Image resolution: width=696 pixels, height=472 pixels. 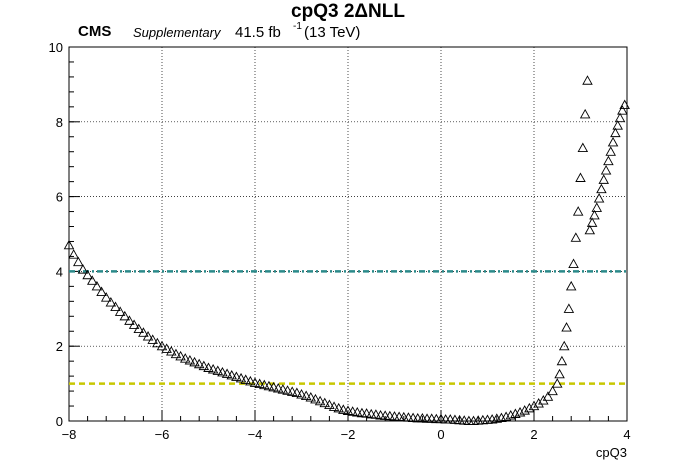 I want to click on x-tick-label: 0, so click(x=440, y=434).